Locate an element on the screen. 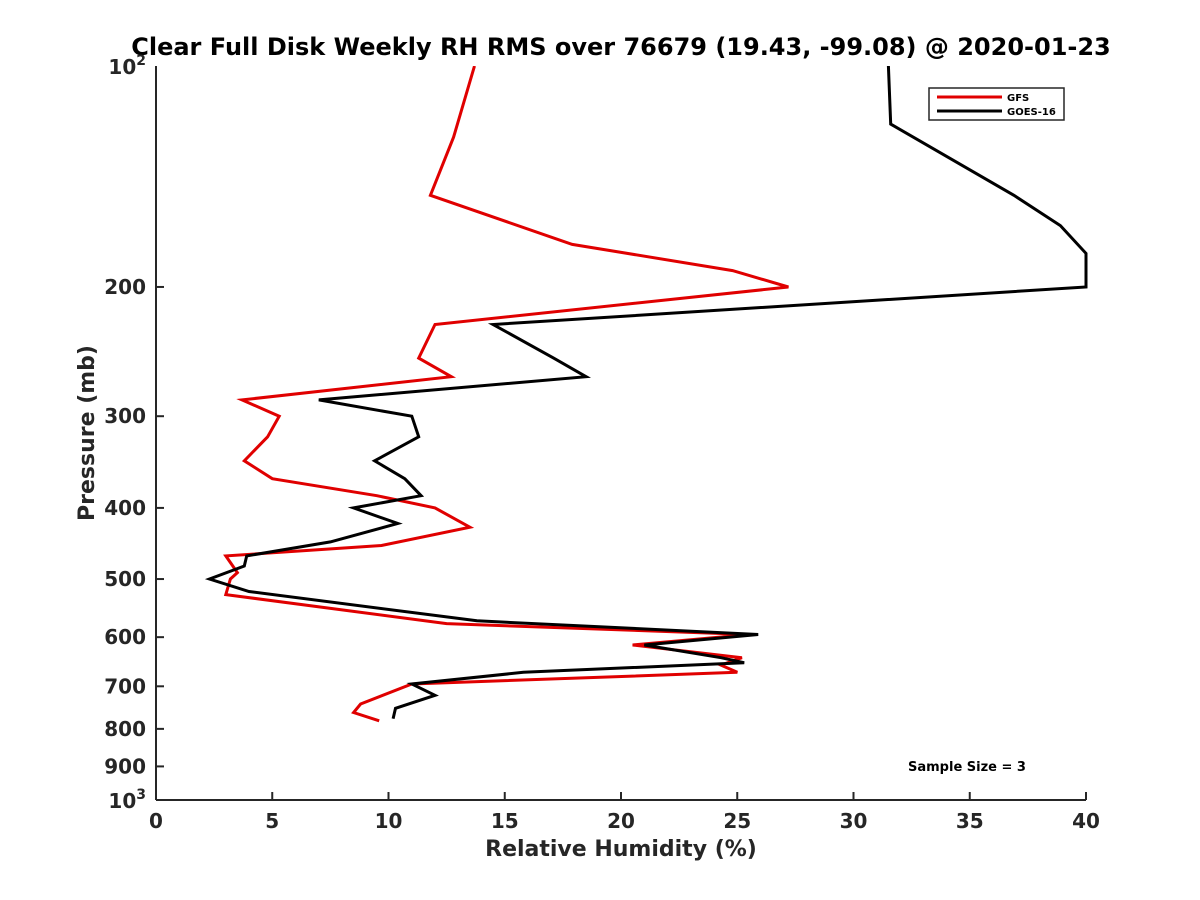 The width and height of the screenshot is (1200, 900). x-ticks: 0 5 10 15 20 25 30 35 40 is located at coordinates (624, 812).